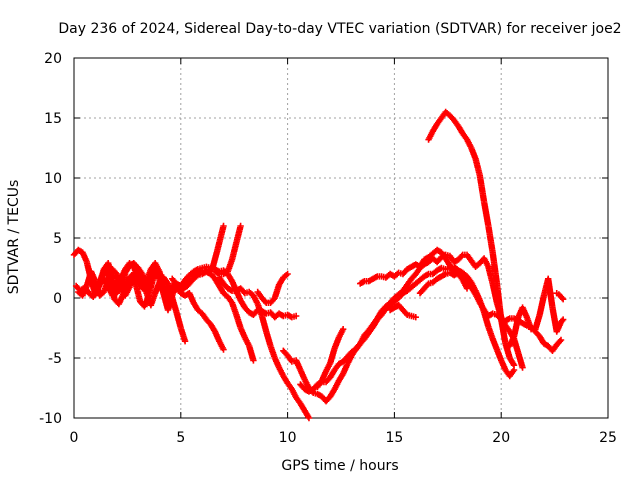 The height and width of the screenshot is (480, 640). Describe the element at coordinates (501, 438) in the screenshot. I see `x-tick-label: 20` at that location.